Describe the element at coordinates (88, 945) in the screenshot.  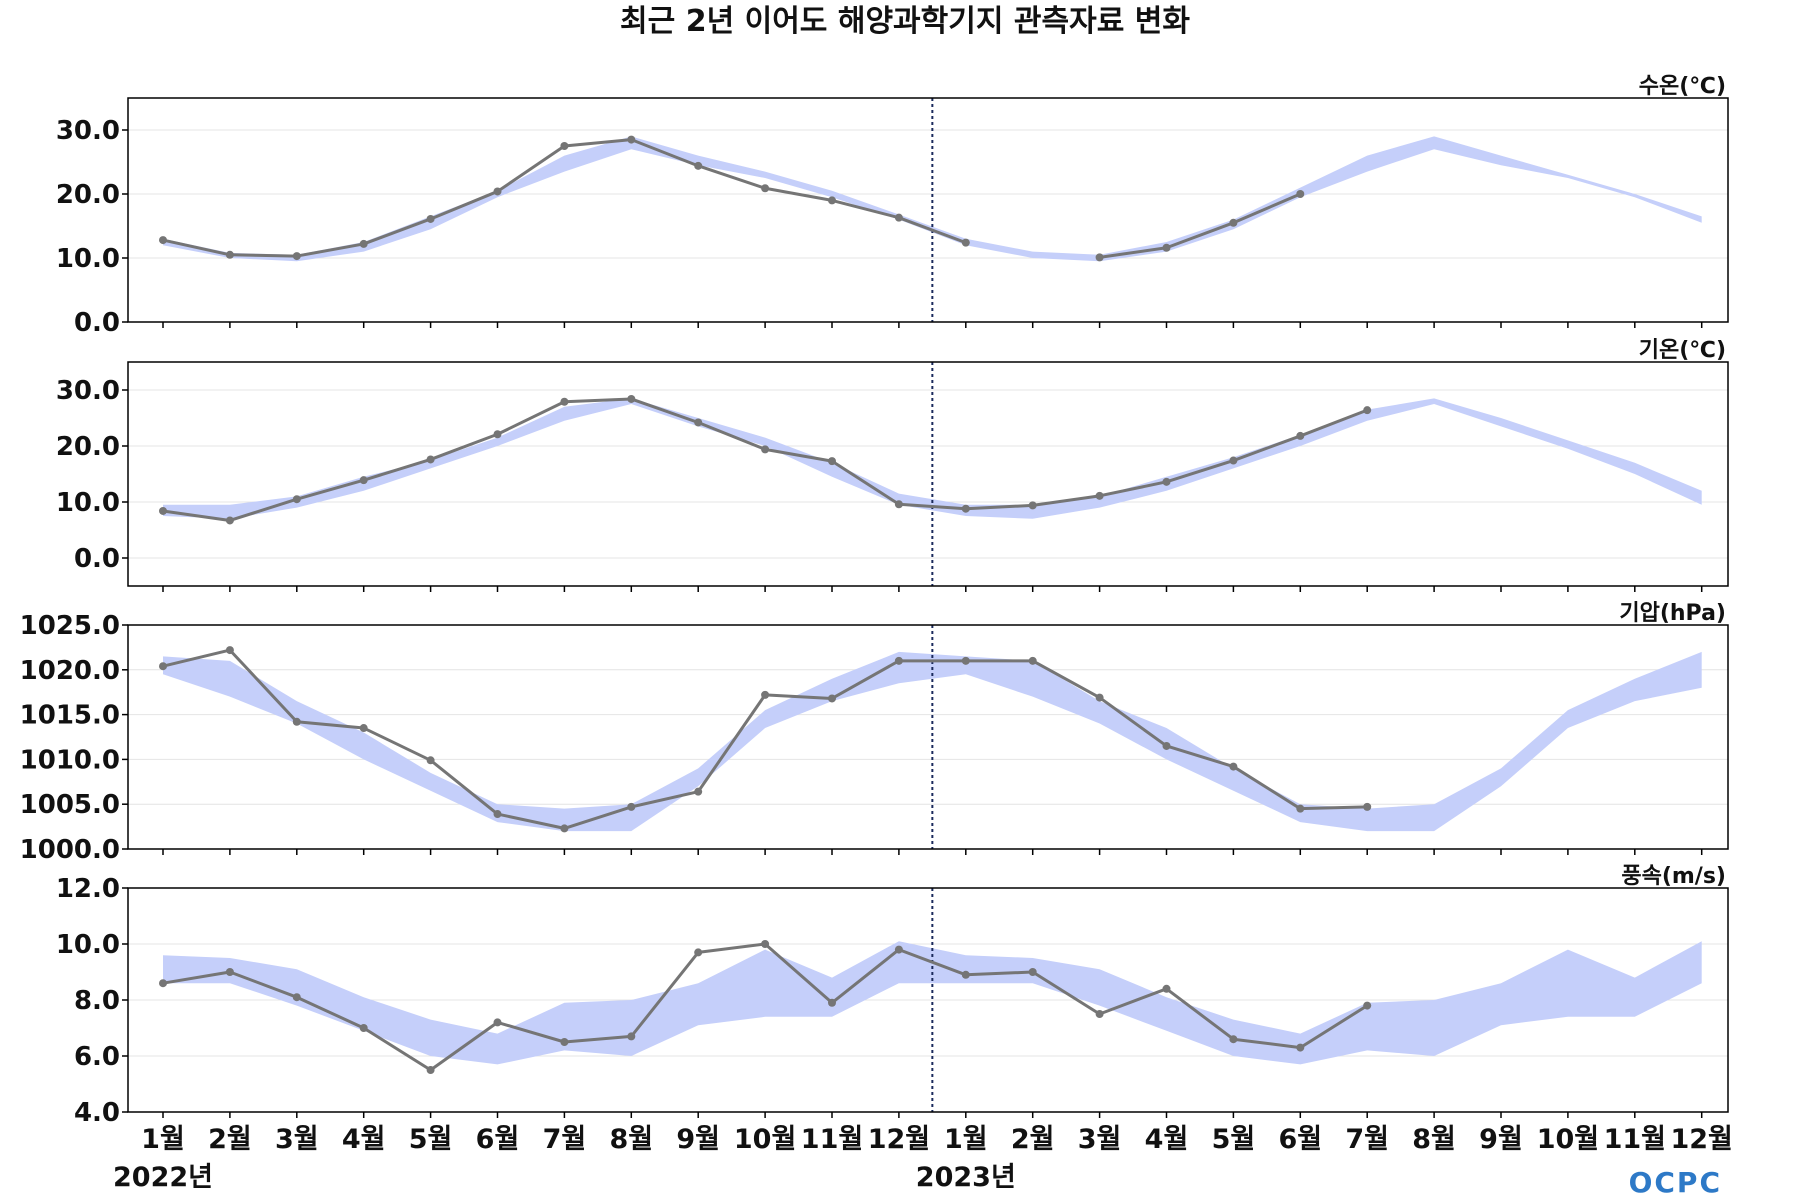
I see `wind-speed-ytick-label: 10.0` at that location.